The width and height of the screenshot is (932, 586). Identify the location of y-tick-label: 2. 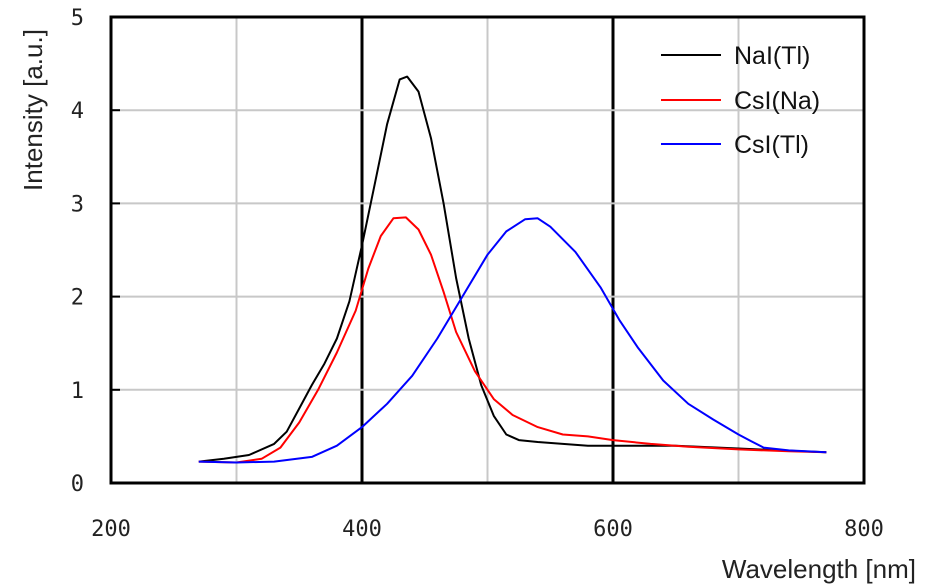
(77, 298).